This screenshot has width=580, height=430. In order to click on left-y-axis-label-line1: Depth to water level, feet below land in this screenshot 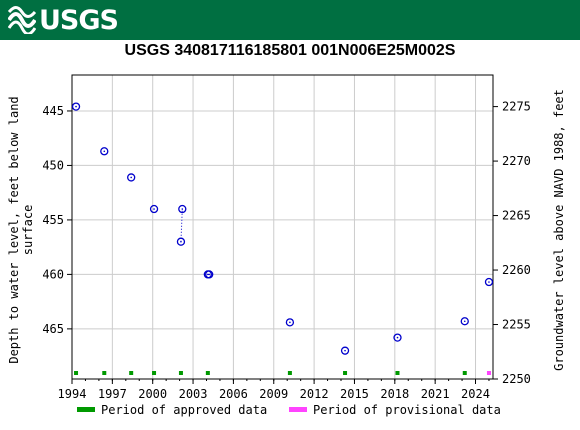, I will do `click(14, 229)`.